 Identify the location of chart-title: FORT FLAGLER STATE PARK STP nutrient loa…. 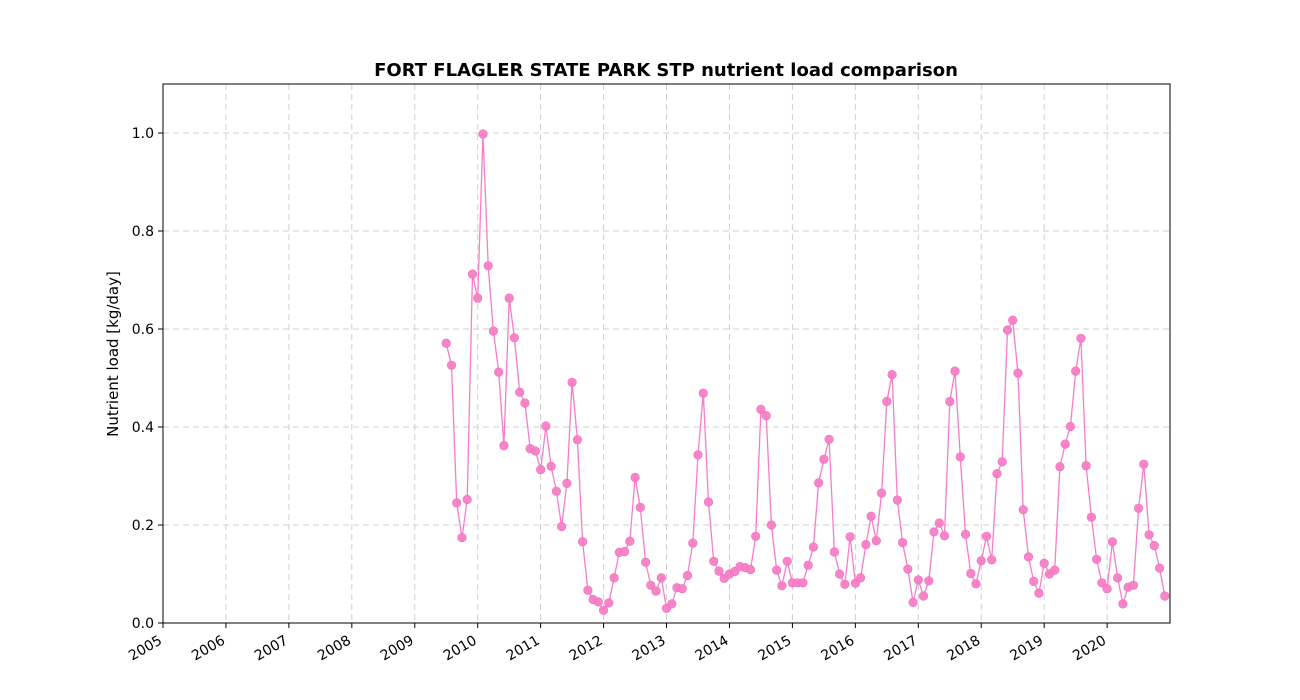
(666, 70).